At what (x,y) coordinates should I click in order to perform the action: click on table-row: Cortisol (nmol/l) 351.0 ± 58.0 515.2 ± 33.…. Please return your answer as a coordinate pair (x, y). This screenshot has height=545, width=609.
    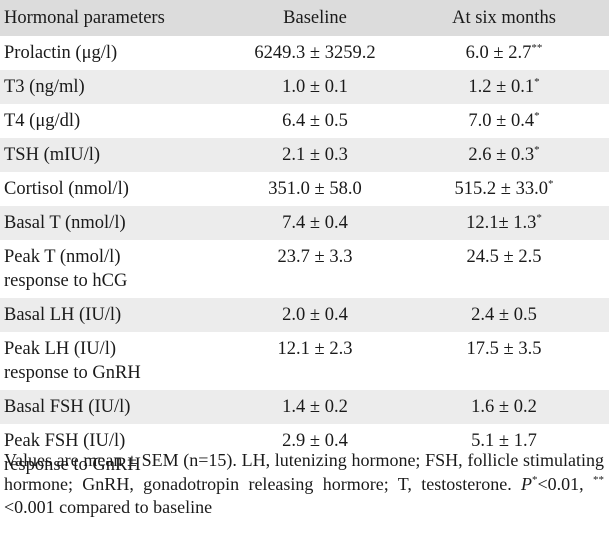
    Looking at the image, I should click on (304, 189).